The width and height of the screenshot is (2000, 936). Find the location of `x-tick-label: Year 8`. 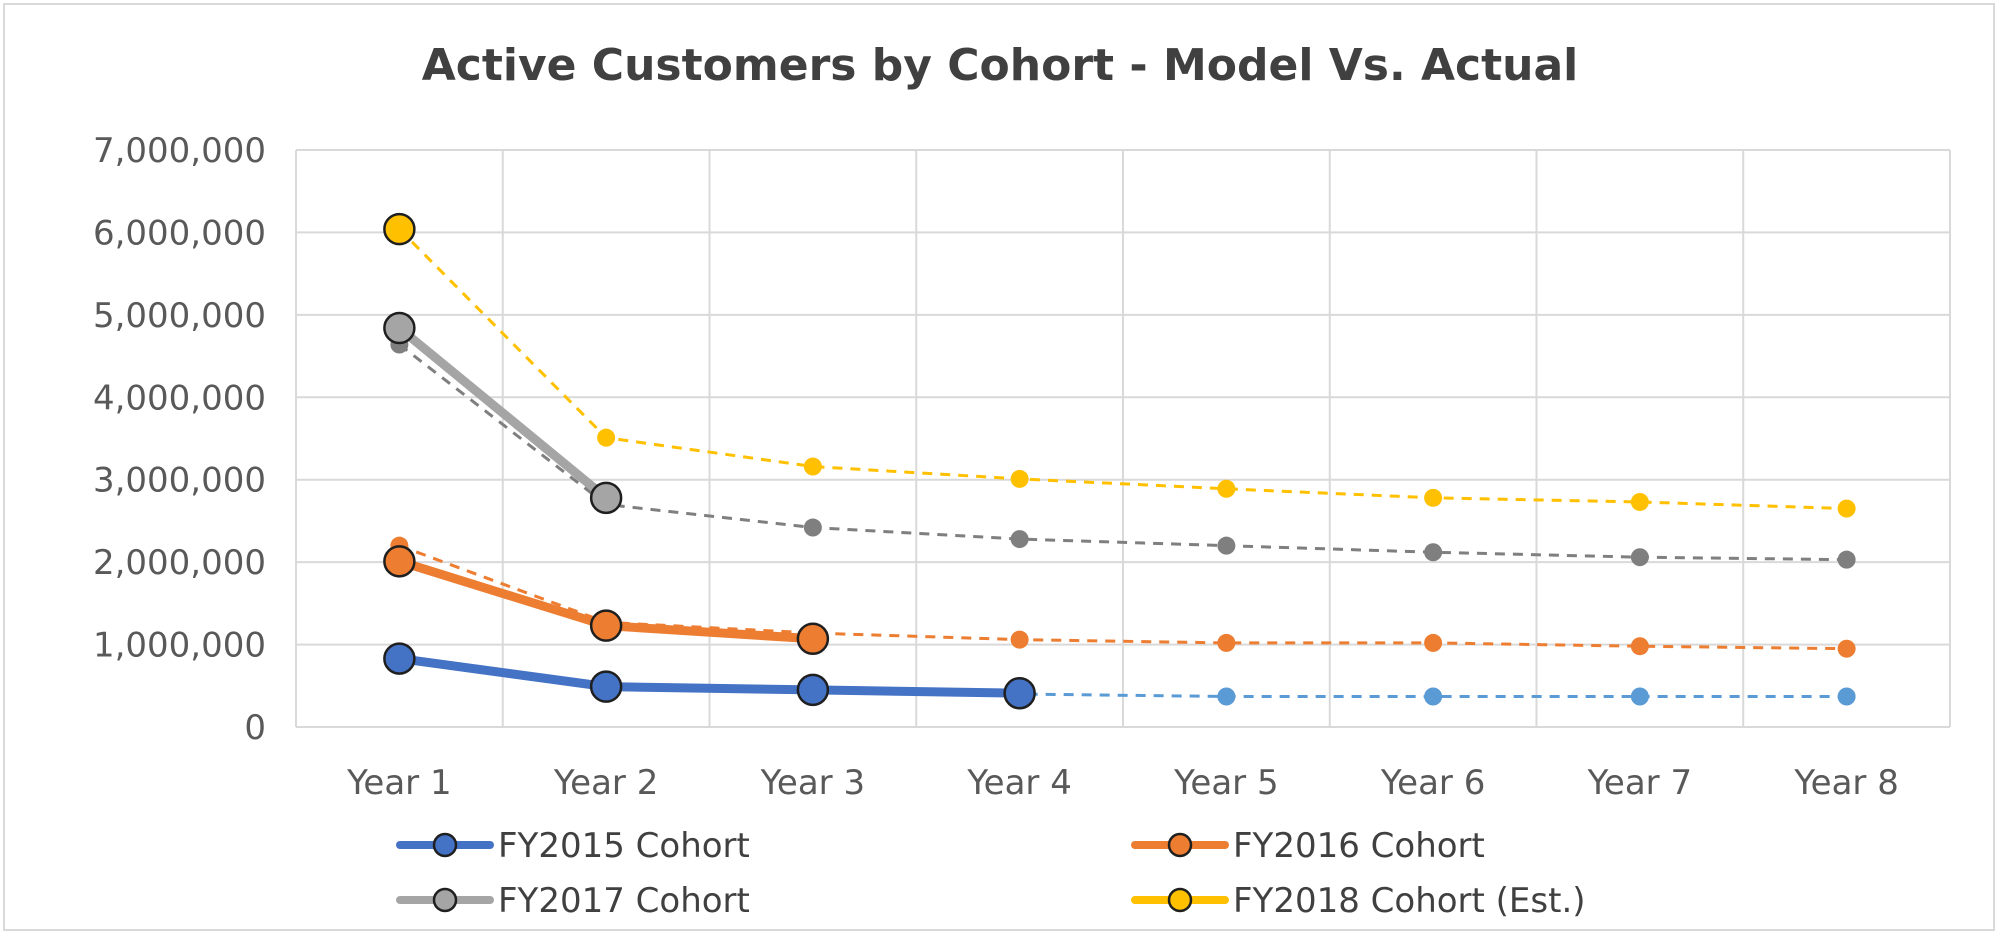

x-tick-label: Year 8 is located at coordinates (1845, 783).